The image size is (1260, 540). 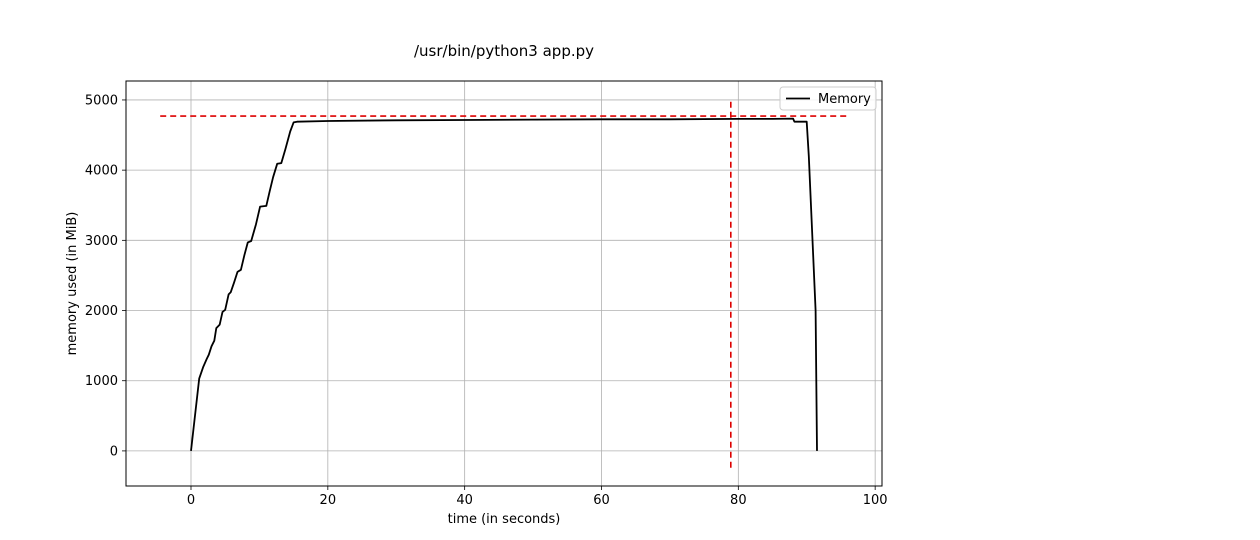 I want to click on y-tick-label: 1000, so click(x=101, y=381).